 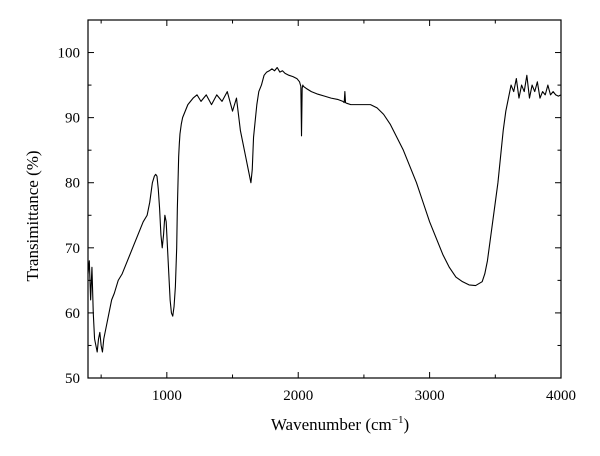 What do you see at coordinates (331, 424) in the screenshot?
I see `x-axis-title-main: Wavenumber (cm` at bounding box center [331, 424].